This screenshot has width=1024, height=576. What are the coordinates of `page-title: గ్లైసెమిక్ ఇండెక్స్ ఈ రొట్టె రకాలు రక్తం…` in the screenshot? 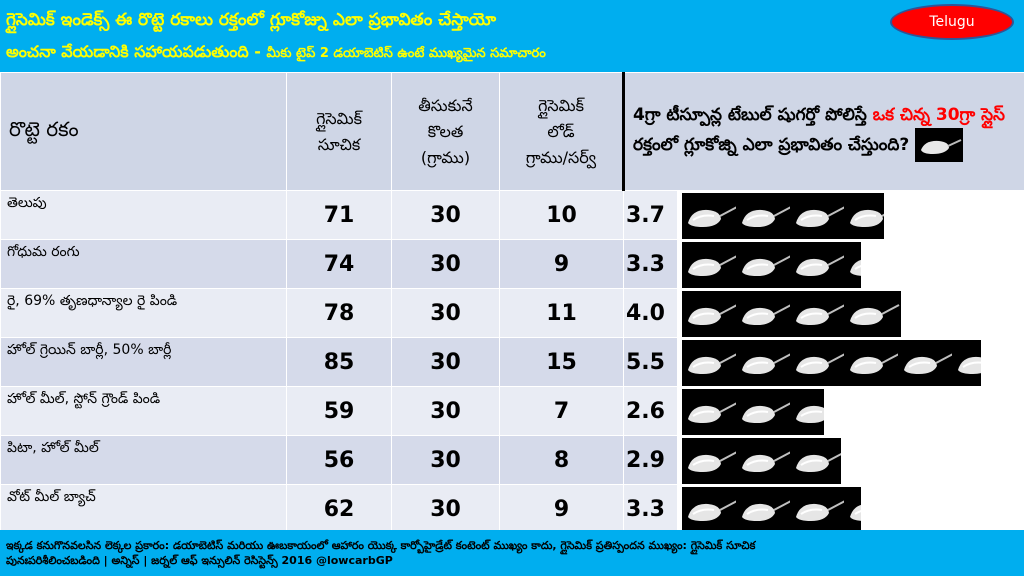 It's located at (446, 37).